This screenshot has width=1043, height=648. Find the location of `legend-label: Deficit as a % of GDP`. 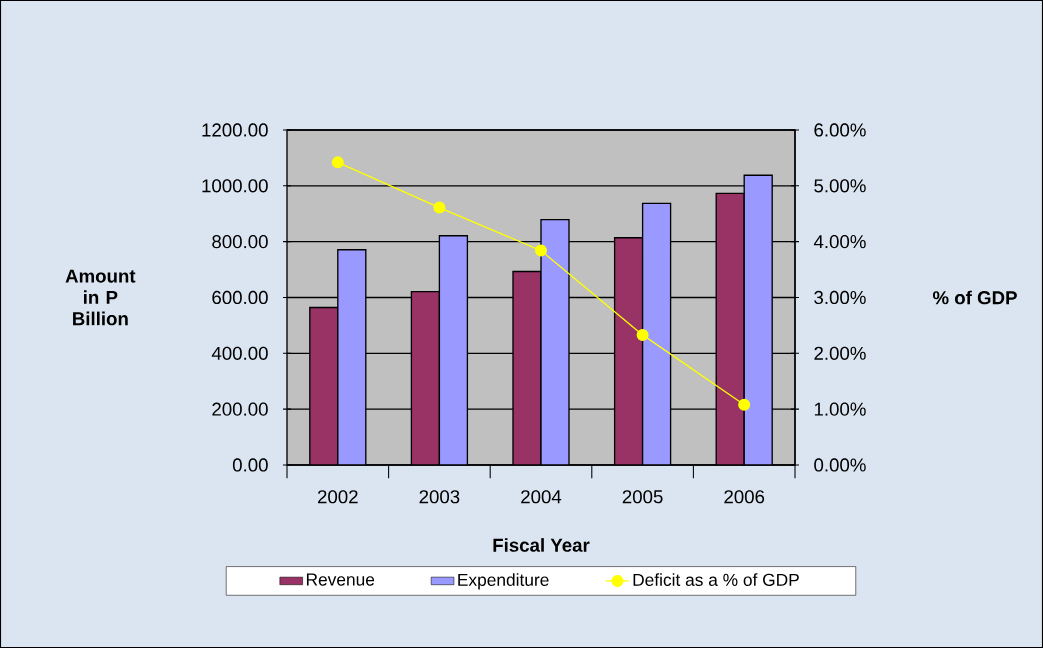

legend-label: Deficit as a % of GDP is located at coordinates (716, 579).